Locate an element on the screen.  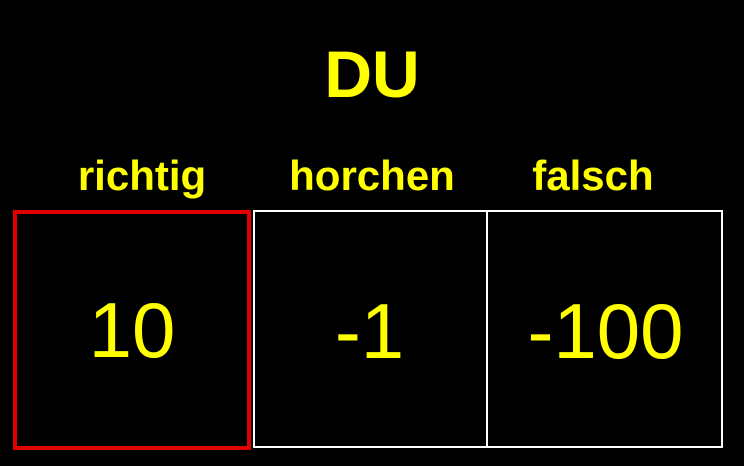
diagram-title: DU is located at coordinates (372, 74).